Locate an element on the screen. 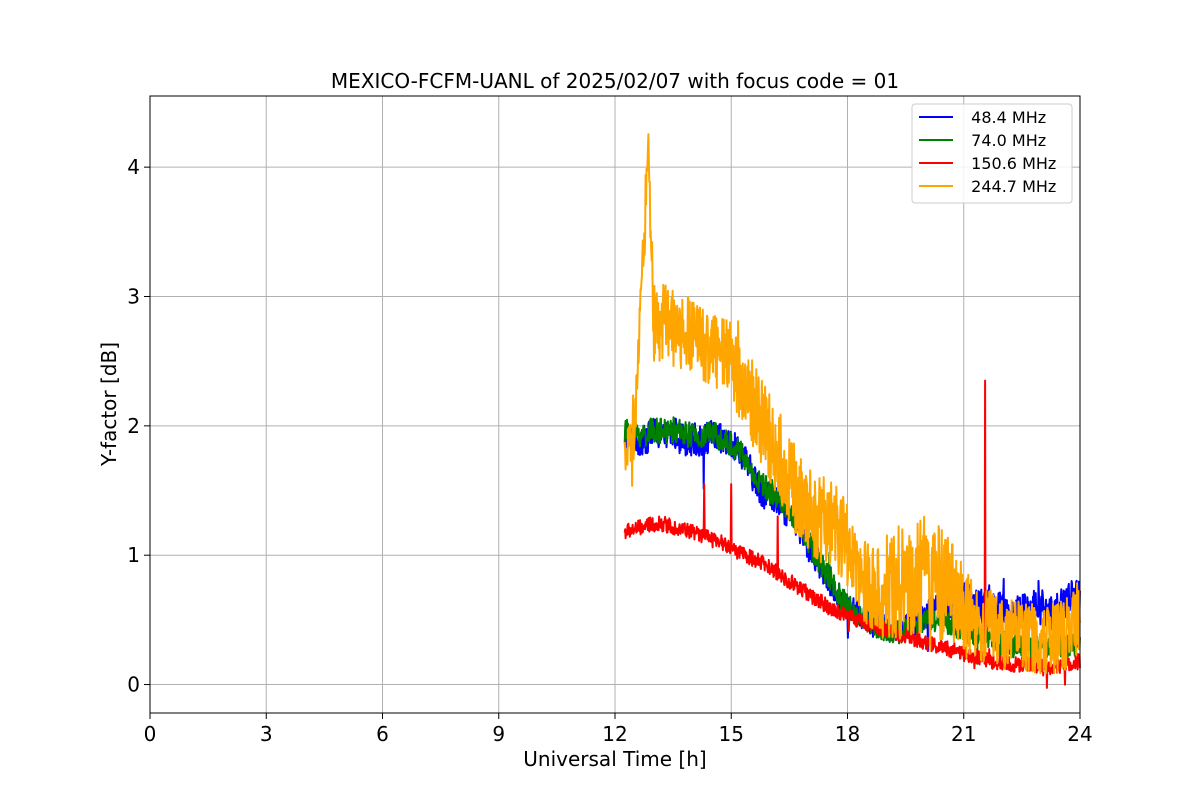 The image size is (1200, 800). x-tick-label: 24 is located at coordinates (1079, 734).